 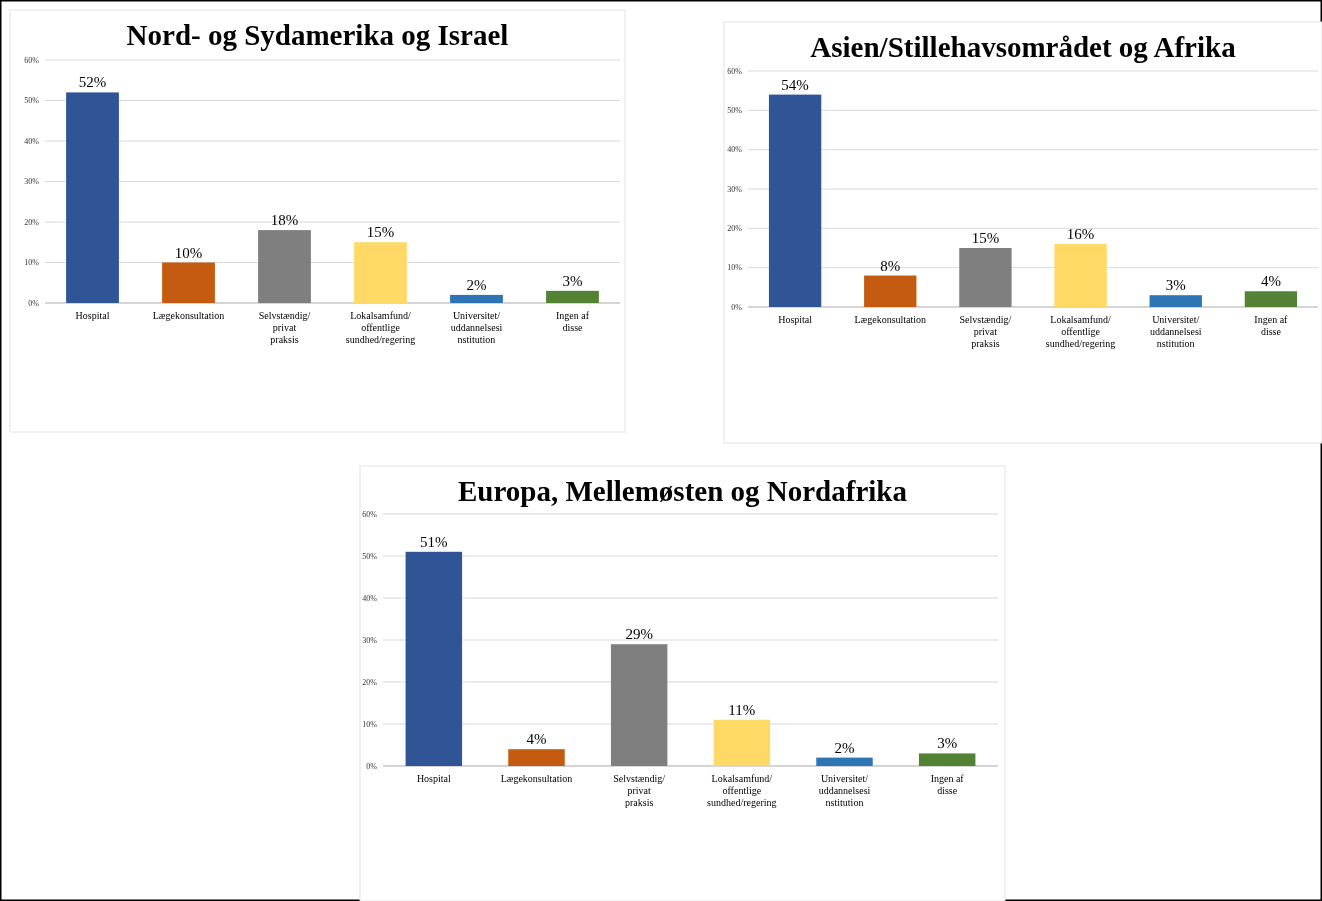 I want to click on data-label: 8%, so click(x=890, y=265).